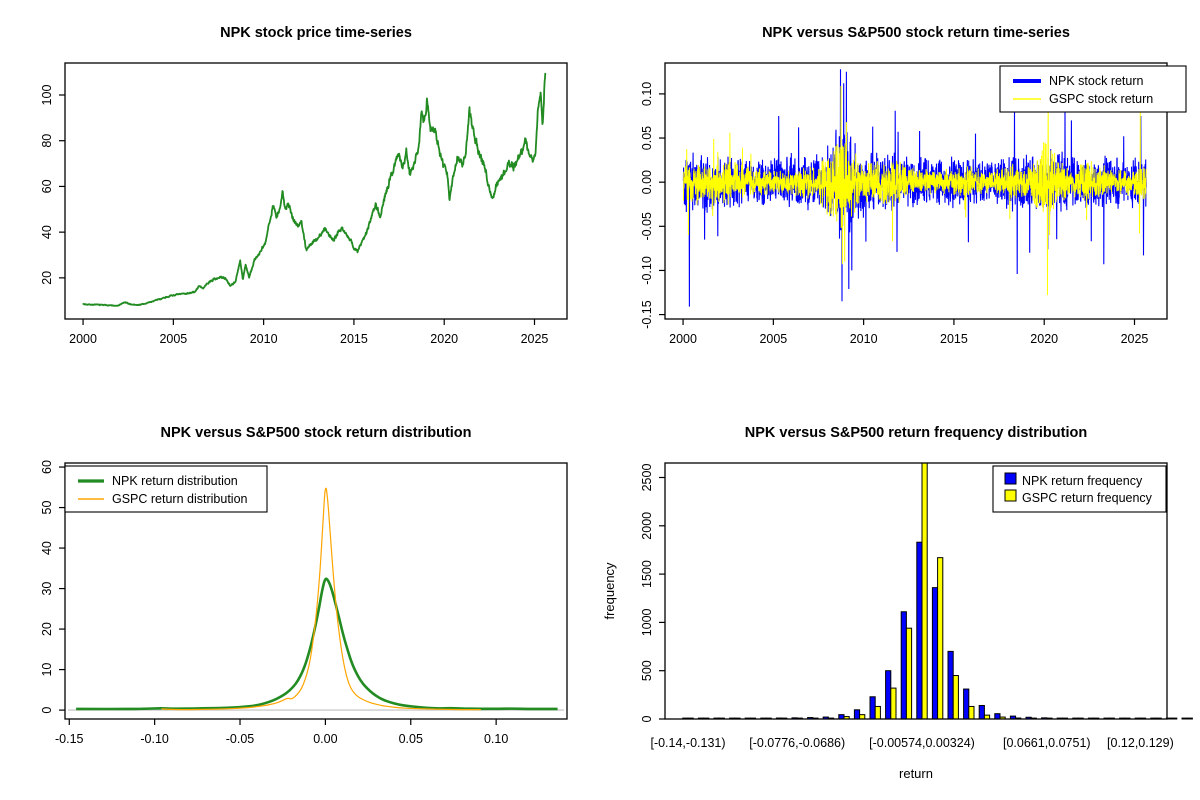  I want to click on y-tick-label: 0.10, so click(647, 94).